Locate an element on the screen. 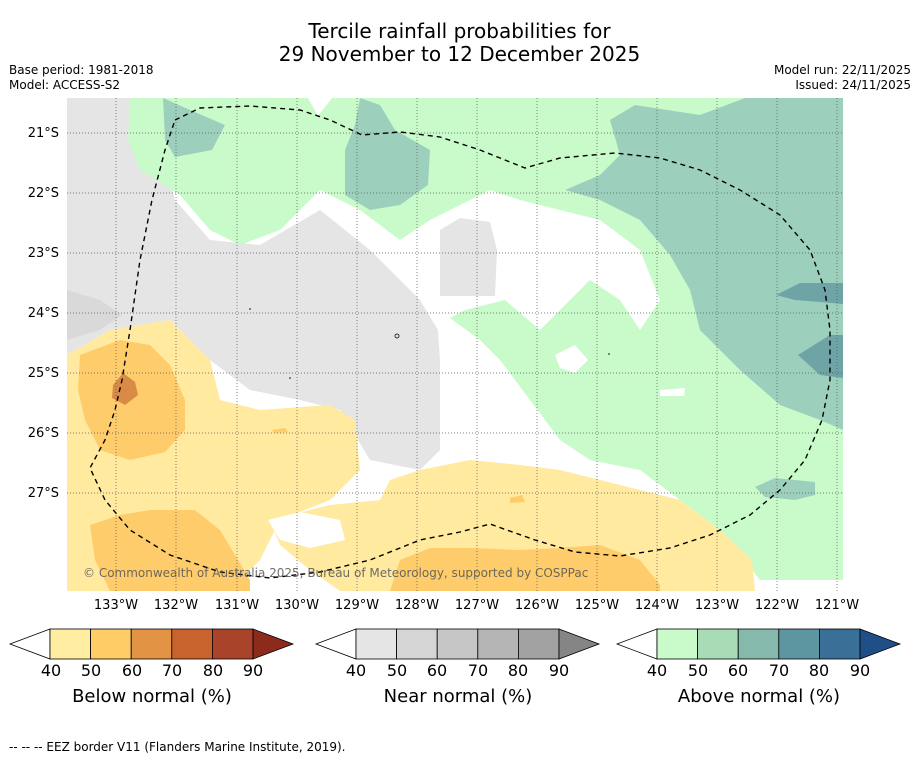 This screenshot has height=758, width=919. map-title-line1: Tercile rainfall probabilities for is located at coordinates (459, 31).